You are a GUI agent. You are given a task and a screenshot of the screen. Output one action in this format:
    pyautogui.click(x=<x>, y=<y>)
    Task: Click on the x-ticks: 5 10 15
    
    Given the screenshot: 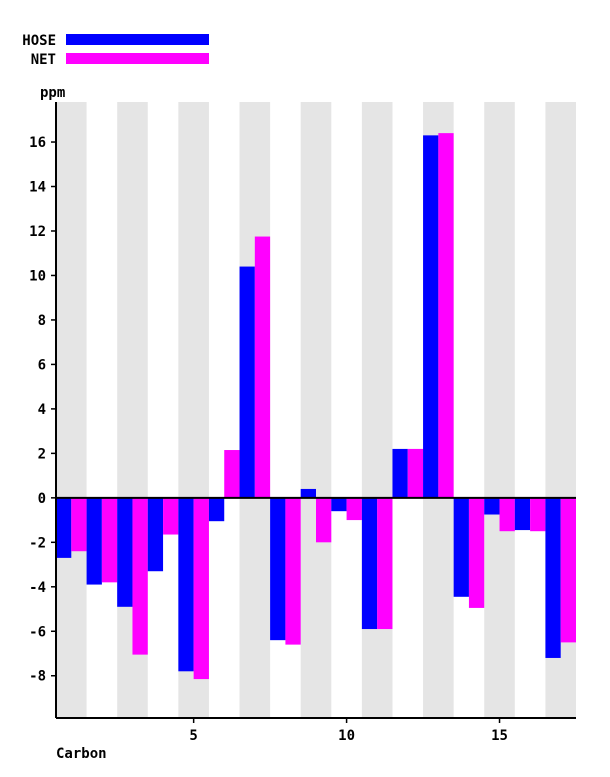 What is the action you would take?
    pyautogui.click(x=348, y=731)
    